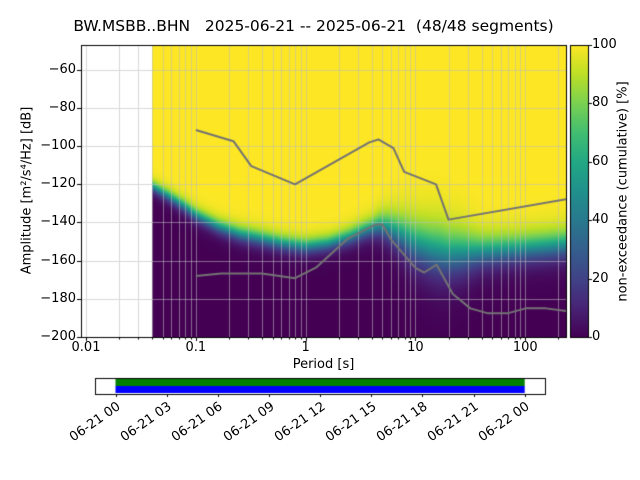 The height and width of the screenshot is (480, 640). What do you see at coordinates (196, 347) in the screenshot?
I see `x-tick-label: 0.1` at bounding box center [196, 347].